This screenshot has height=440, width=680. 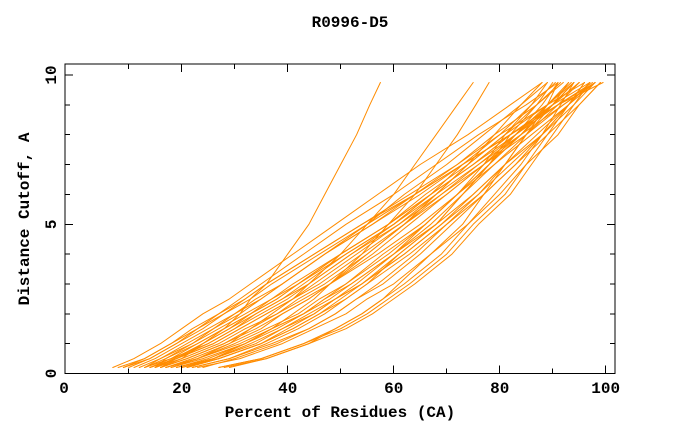 What do you see at coordinates (350, 23) in the screenshot?
I see `chart-title: R0996-D5` at bounding box center [350, 23].